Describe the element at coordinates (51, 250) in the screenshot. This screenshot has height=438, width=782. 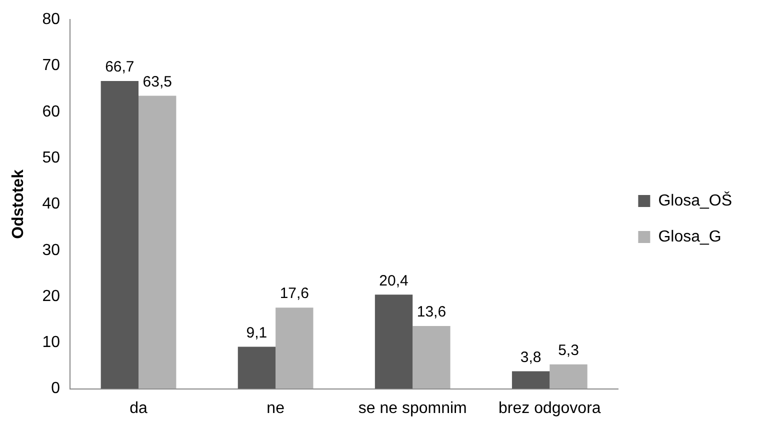
I see `y-tick-label: 30` at that location.